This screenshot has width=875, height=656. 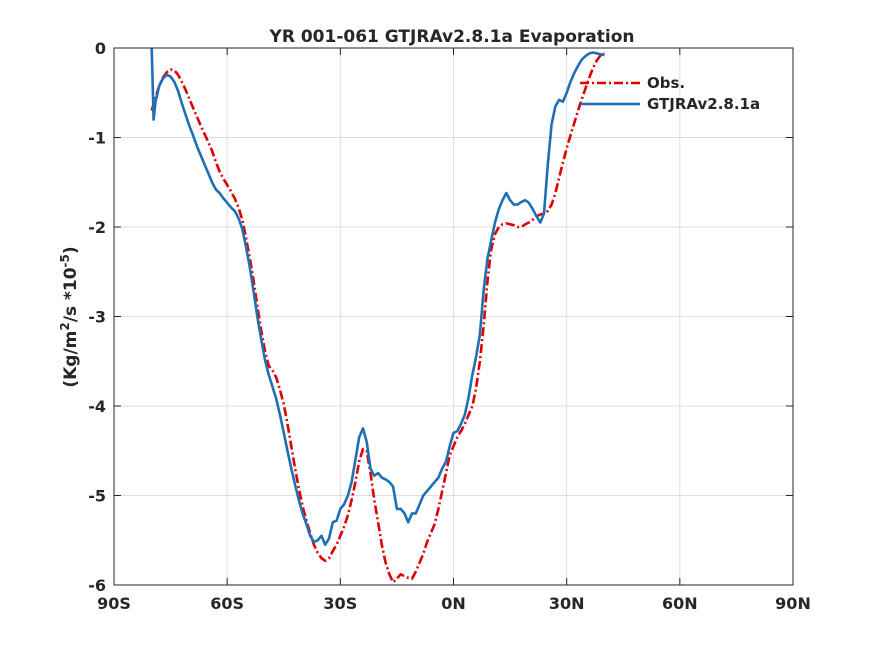 I want to click on legend-label: Obs., so click(x=666, y=83).